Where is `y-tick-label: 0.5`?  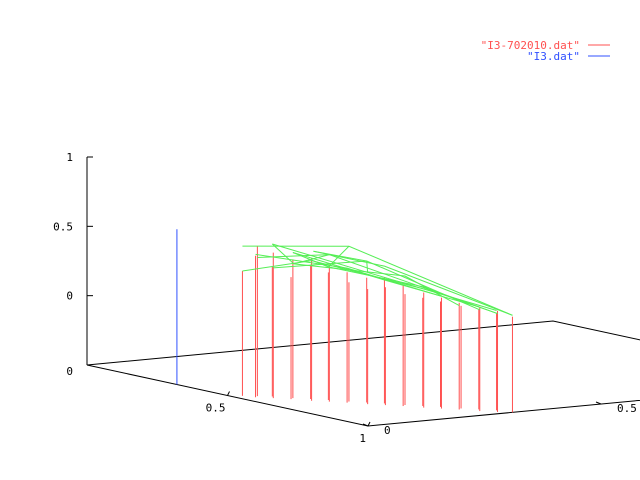
y-tick-label: 0.5 is located at coordinates (627, 408).